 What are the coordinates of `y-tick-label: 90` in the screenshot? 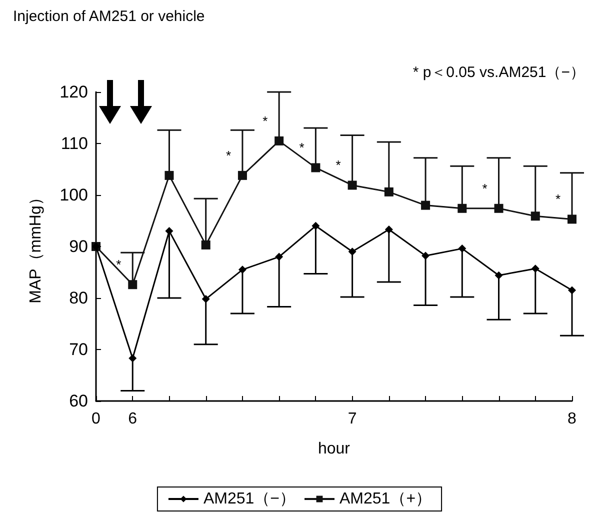 It's located at (78, 246).